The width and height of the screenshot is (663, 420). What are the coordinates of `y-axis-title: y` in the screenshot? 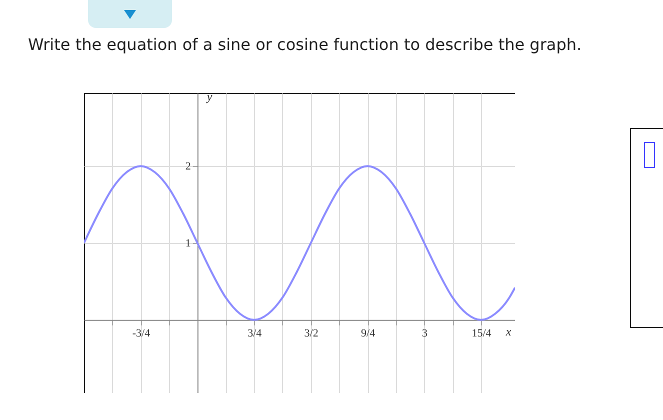 It's located at (209, 97).